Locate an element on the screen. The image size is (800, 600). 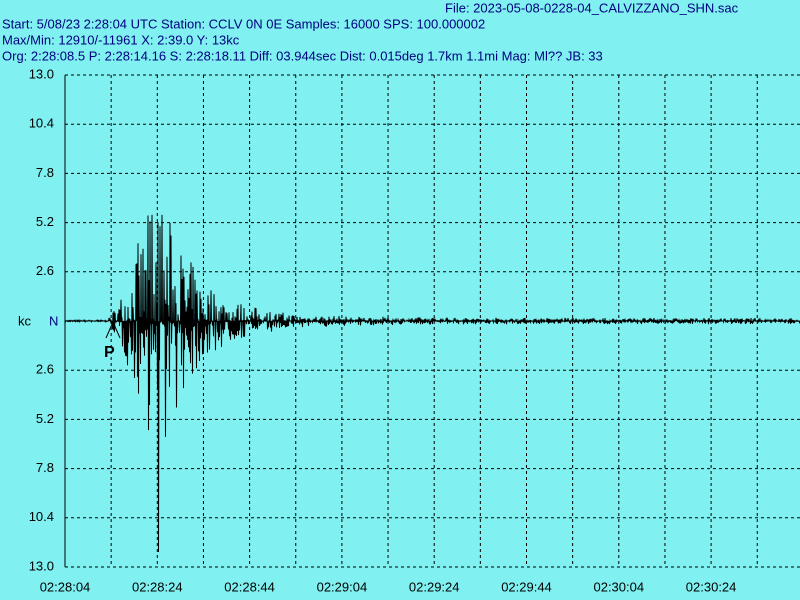
x-tick-label: 02:30:04 is located at coordinates (618, 586).